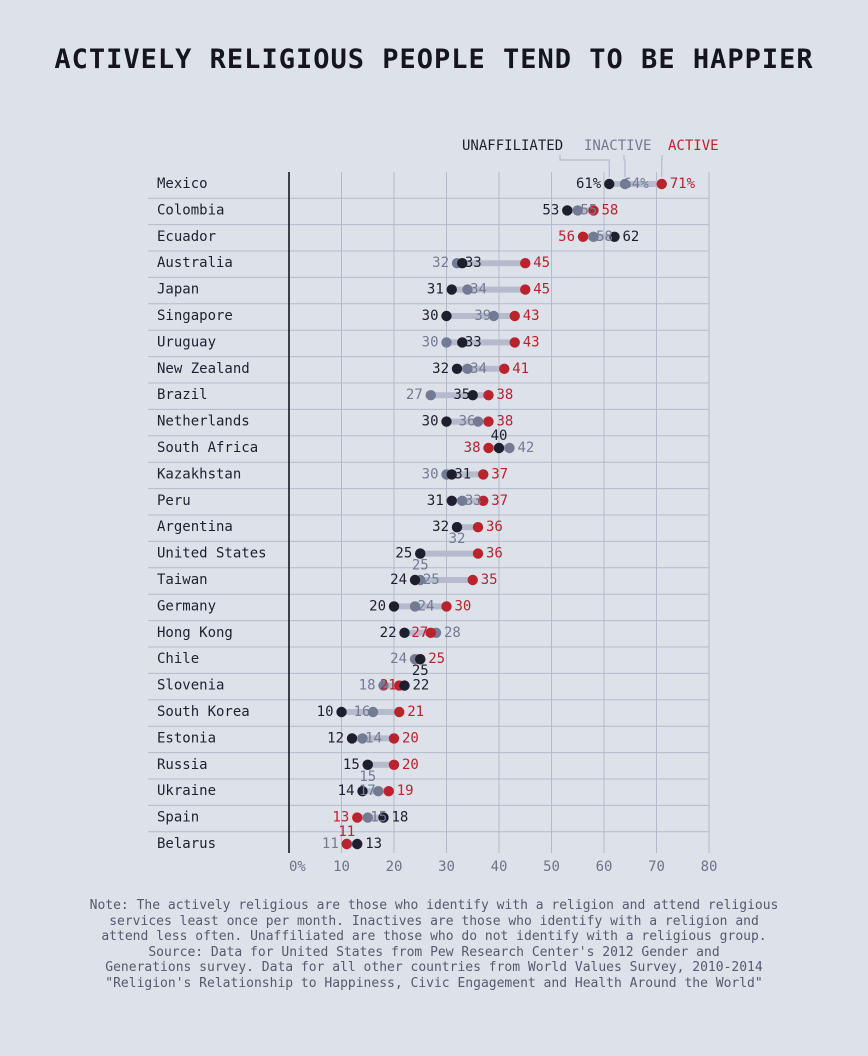  I want to click on inactive-value-label: 27, so click(414, 395).